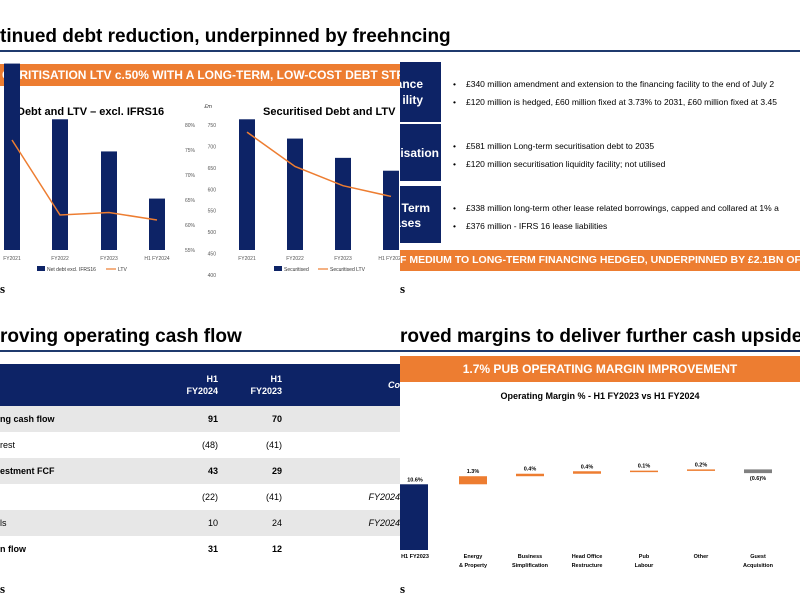 Image resolution: width=800 pixels, height=600 pixels. Describe the element at coordinates (415, 557) in the screenshot. I see `x-category-label: H1 FY2023` at that location.